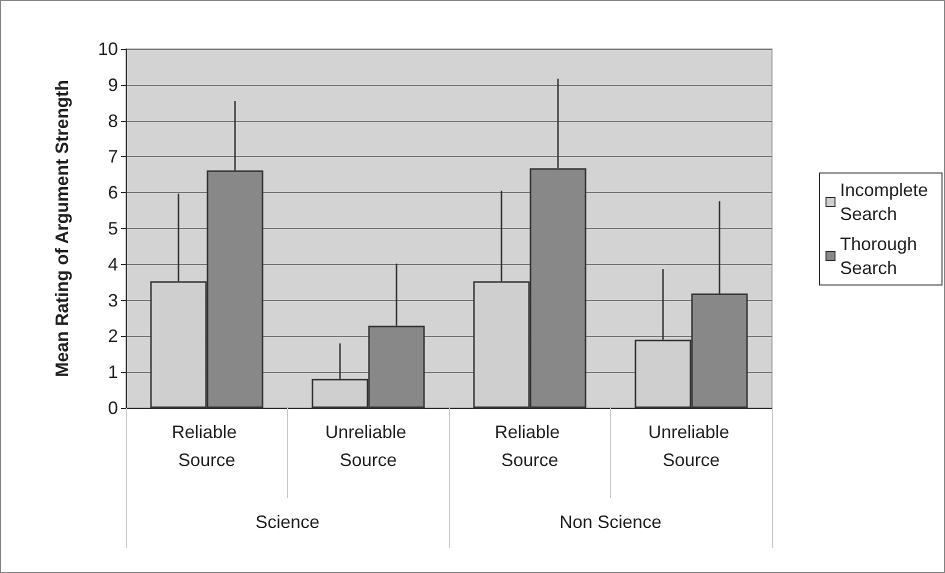 Image resolution: width=945 pixels, height=573 pixels. Describe the element at coordinates (113, 228) in the screenshot. I see `y-tick-label: 5` at that location.